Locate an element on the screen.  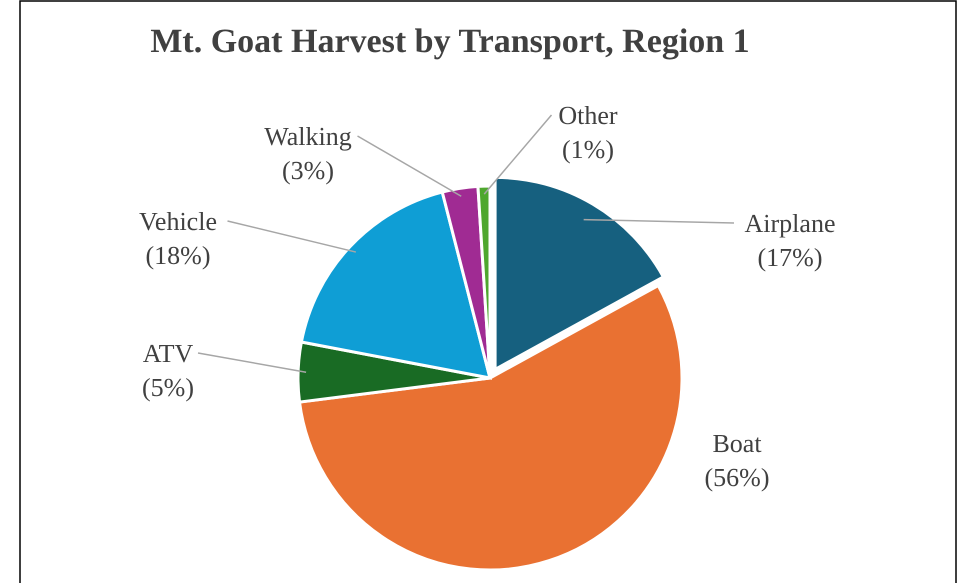
data-label: (17%) is located at coordinates (790, 257).